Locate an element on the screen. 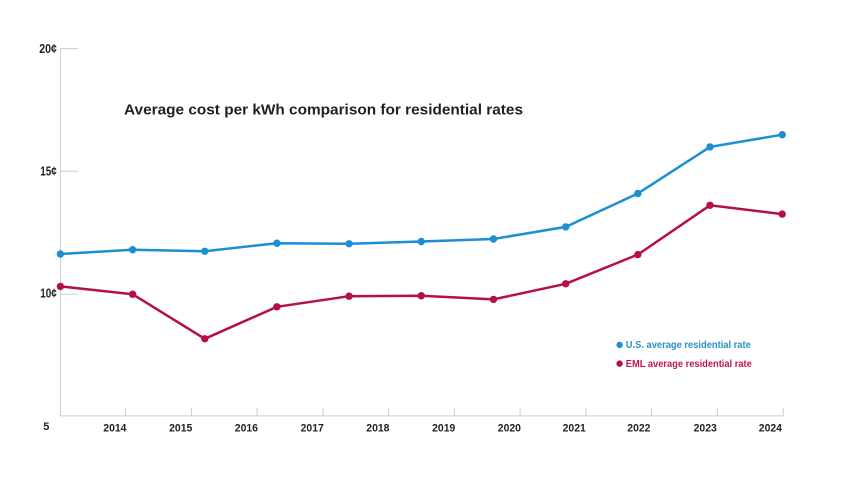  svg-text: 2023 is located at coordinates (705, 429).